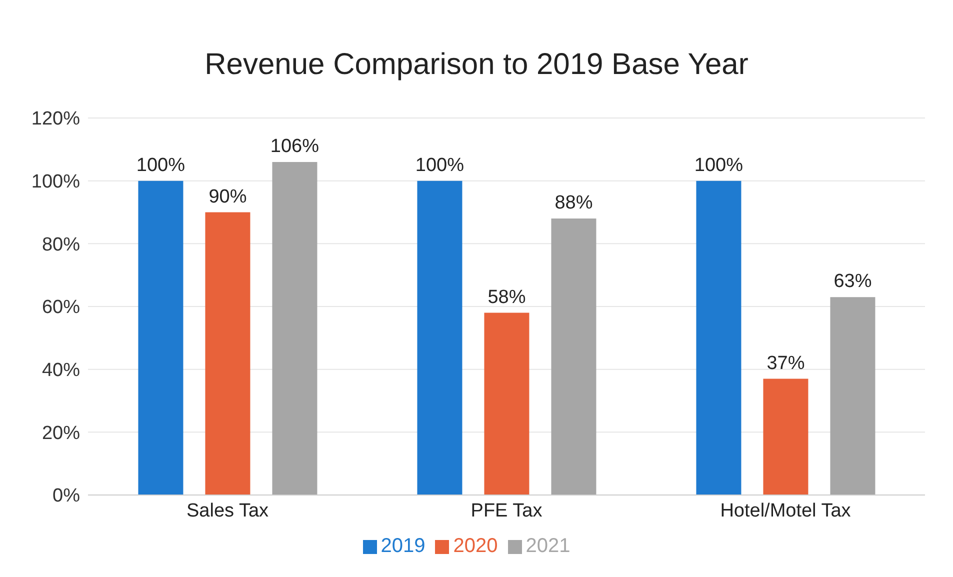  What do you see at coordinates (61, 245) in the screenshot?
I see `y-tick-label: 80%` at bounding box center [61, 245].